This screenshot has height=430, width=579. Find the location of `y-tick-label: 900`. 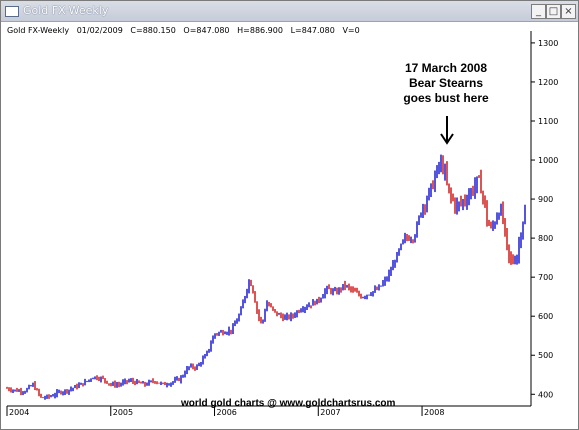

y-tick-label: 900 is located at coordinates (545, 199).